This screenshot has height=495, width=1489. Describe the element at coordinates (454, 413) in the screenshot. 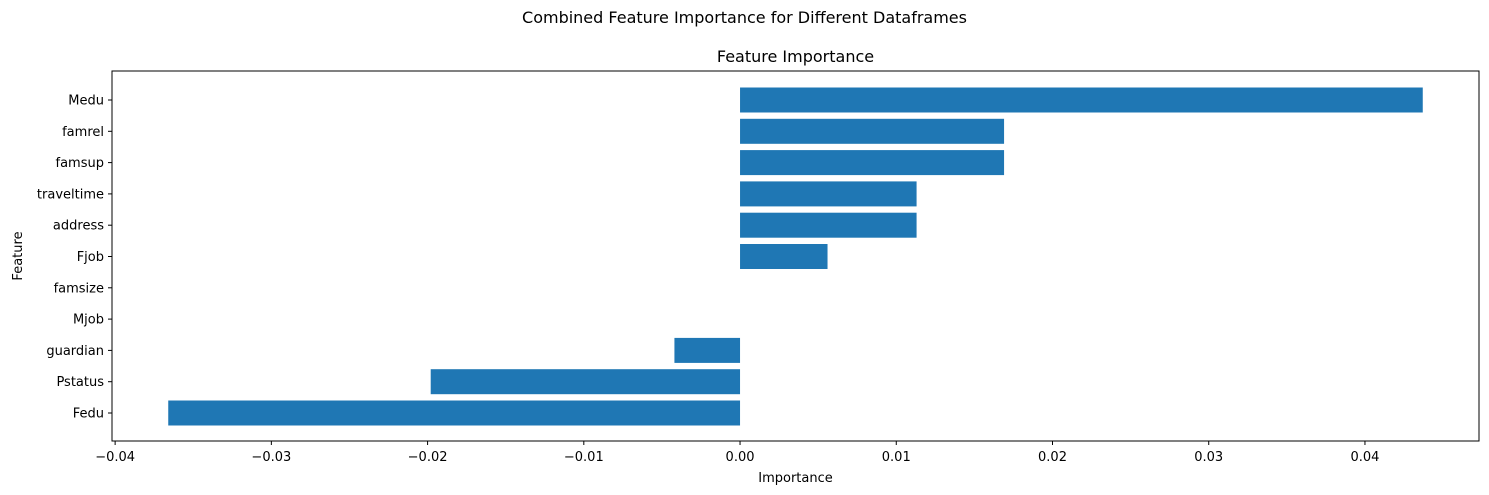

I see `bar-fedu` at that location.